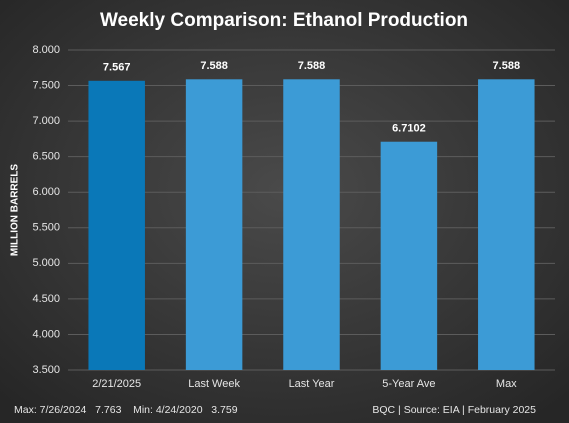 The height and width of the screenshot is (423, 569). Describe the element at coordinates (46, 157) in the screenshot. I see `y-tick-label: 6.500` at that location.